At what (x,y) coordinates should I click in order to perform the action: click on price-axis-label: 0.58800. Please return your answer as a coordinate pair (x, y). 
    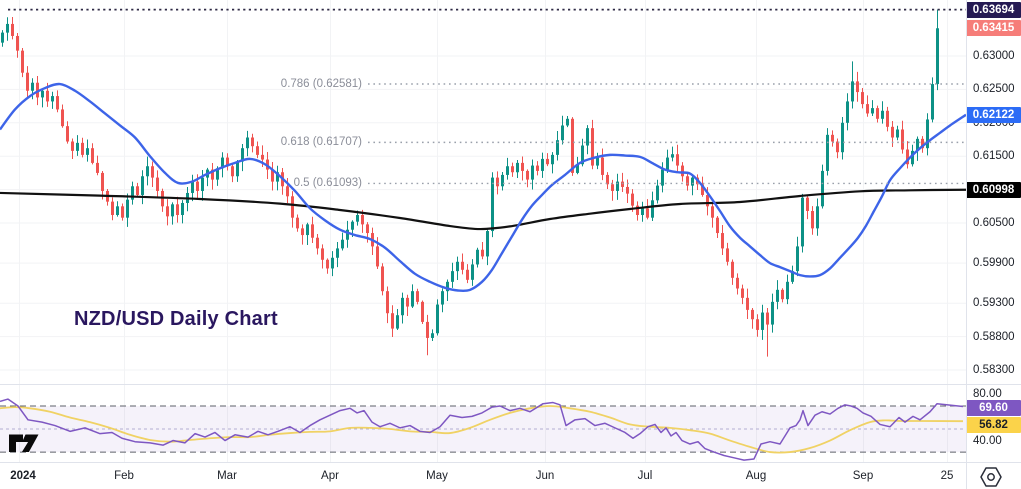
    Looking at the image, I should click on (994, 336).